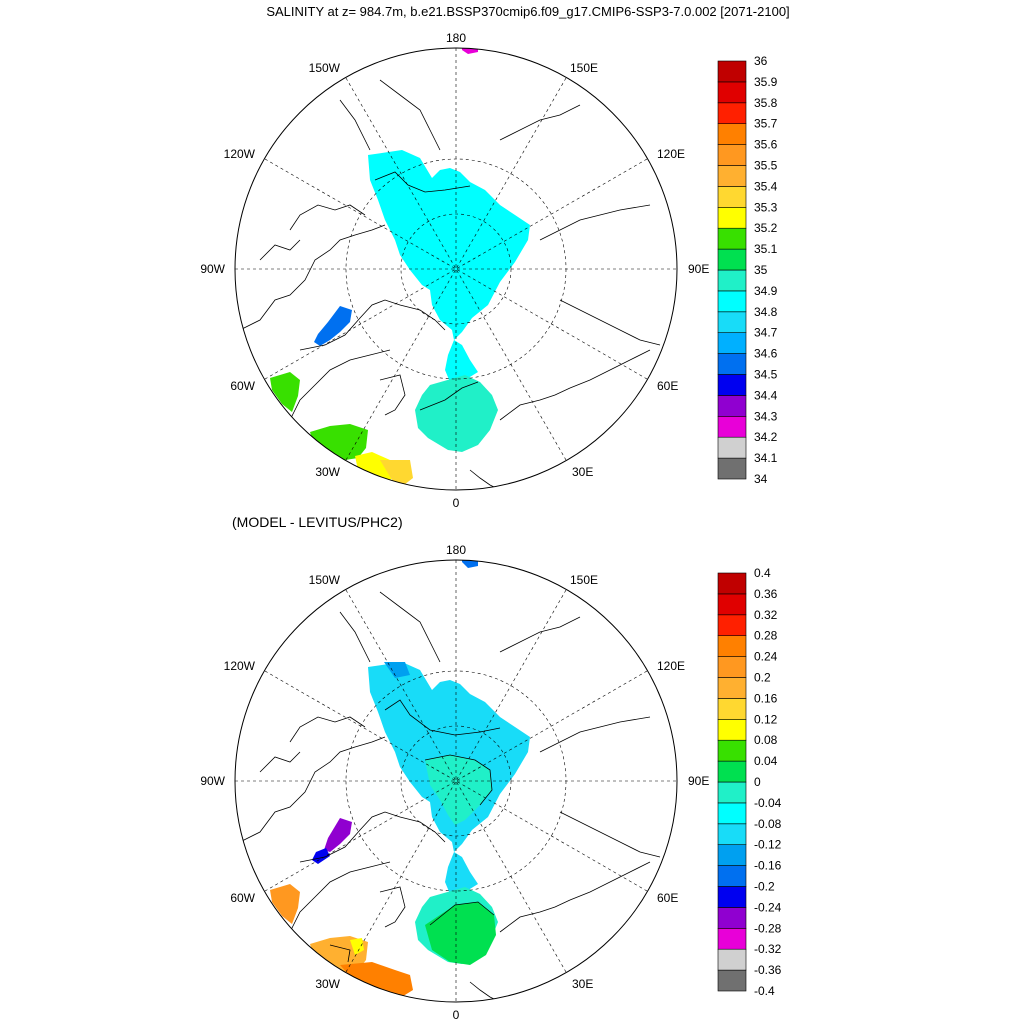 The image size is (1024, 1024). What do you see at coordinates (698, 269) in the screenshot?
I see `lon-label-90e: 90E` at bounding box center [698, 269].